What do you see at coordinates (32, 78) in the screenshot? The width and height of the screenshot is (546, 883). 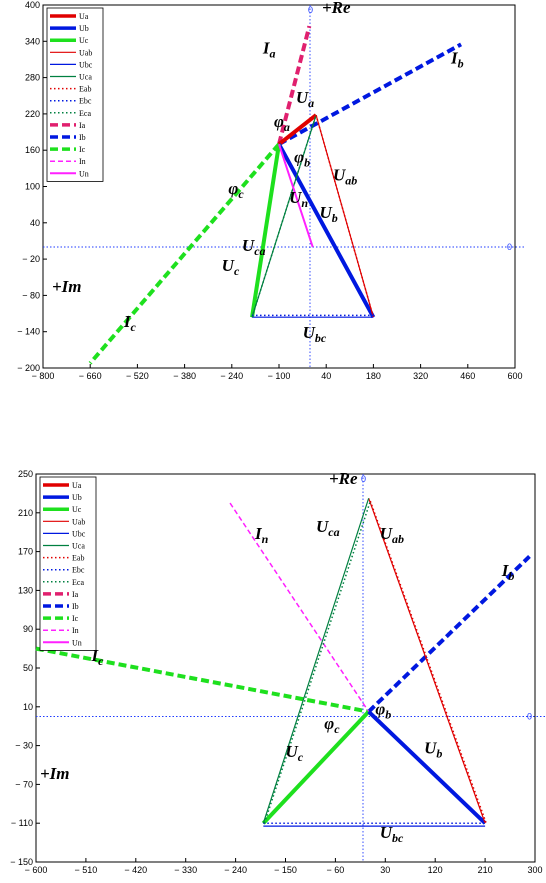 I see `y-tick-label: 280` at bounding box center [32, 78].